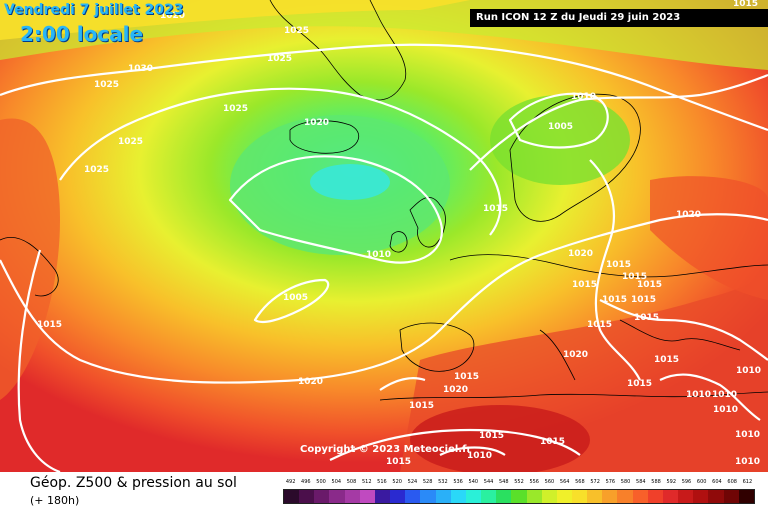 This screenshot has width=768, height=512. What do you see at coordinates (608, 266) in the screenshot?
I see `europe-north-coast` at bounding box center [608, 266].